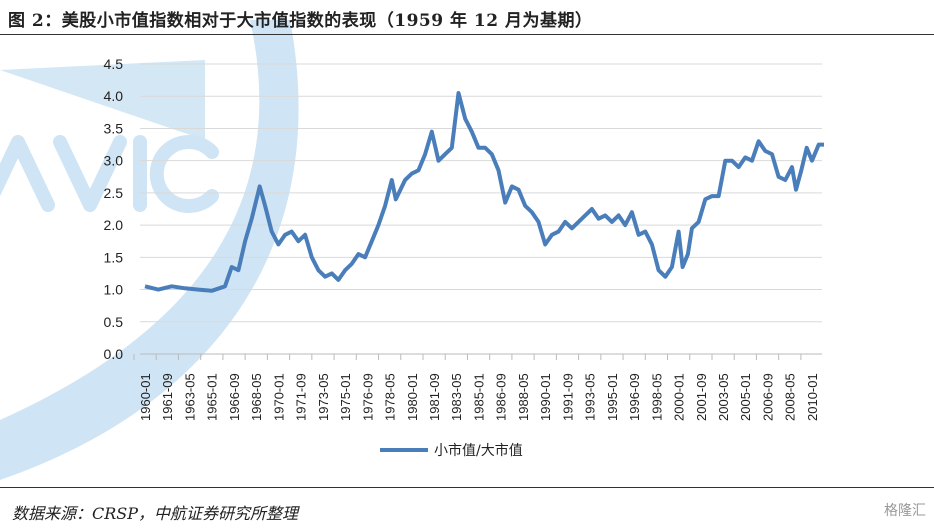  What do you see at coordinates (523, 397) in the screenshot?
I see `x-tick-label: 1988-05` at bounding box center [523, 397].